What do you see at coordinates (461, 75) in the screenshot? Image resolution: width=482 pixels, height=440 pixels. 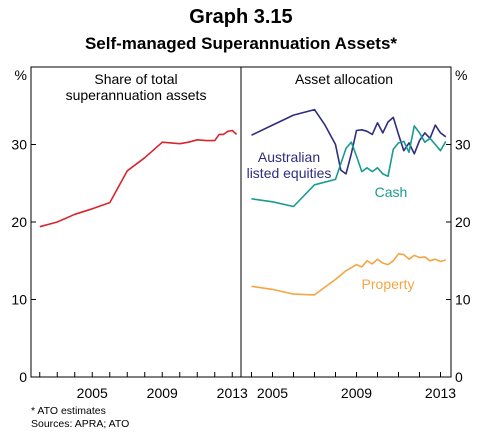 I see `y-unit-right: %` at bounding box center [461, 75].